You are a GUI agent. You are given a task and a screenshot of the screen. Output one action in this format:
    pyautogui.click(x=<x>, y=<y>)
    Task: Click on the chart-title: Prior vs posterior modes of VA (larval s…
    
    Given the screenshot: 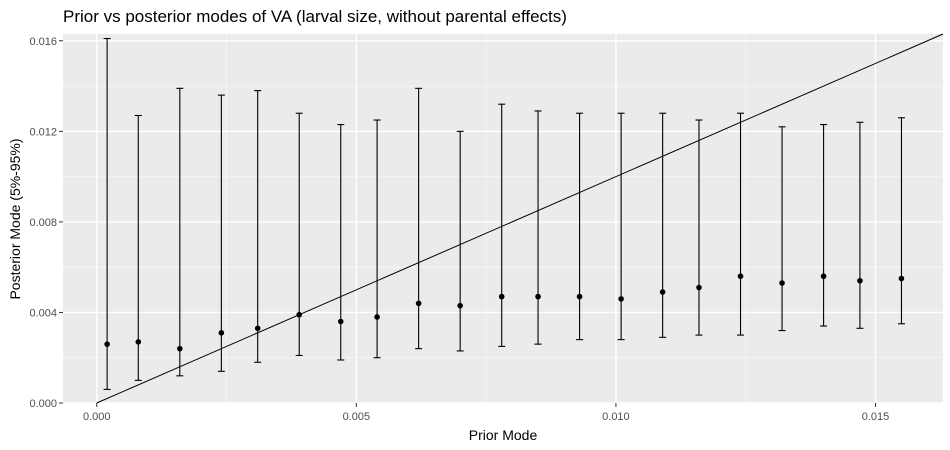 What is the action you would take?
    pyautogui.click(x=315, y=16)
    